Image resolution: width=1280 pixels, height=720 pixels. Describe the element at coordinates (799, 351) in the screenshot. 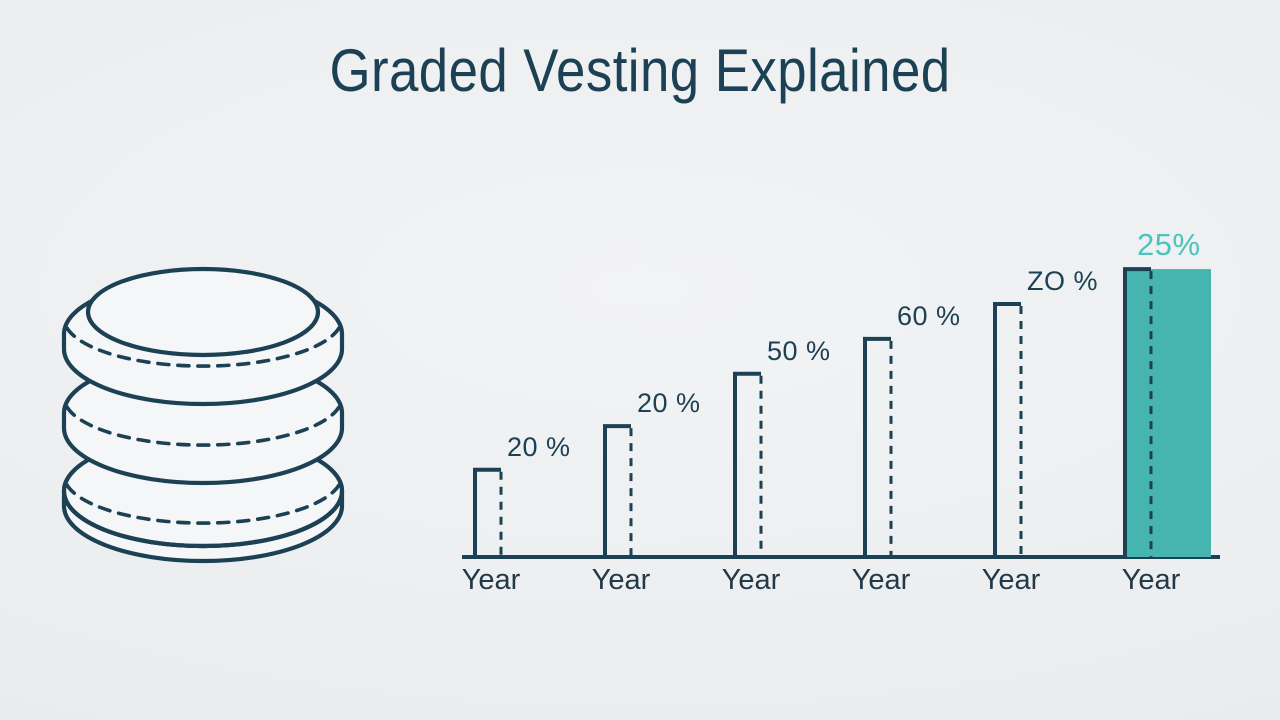

I see `bar-value-label: 50 %` at that location.